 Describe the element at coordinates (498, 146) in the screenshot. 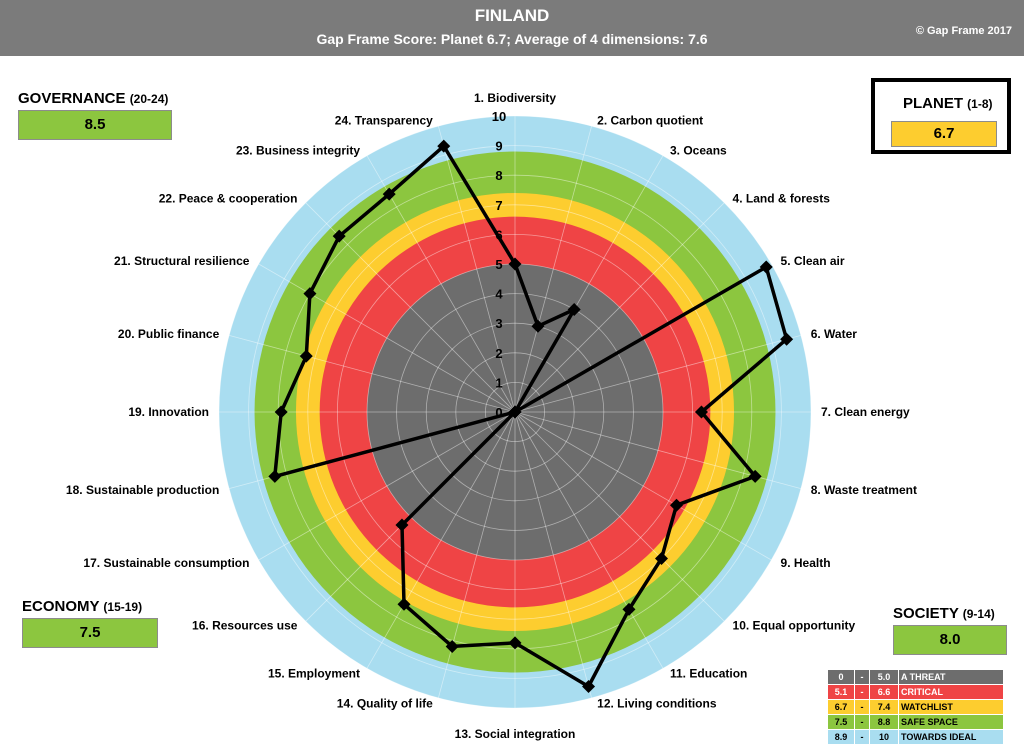

I see `tick-label: 9` at that location.